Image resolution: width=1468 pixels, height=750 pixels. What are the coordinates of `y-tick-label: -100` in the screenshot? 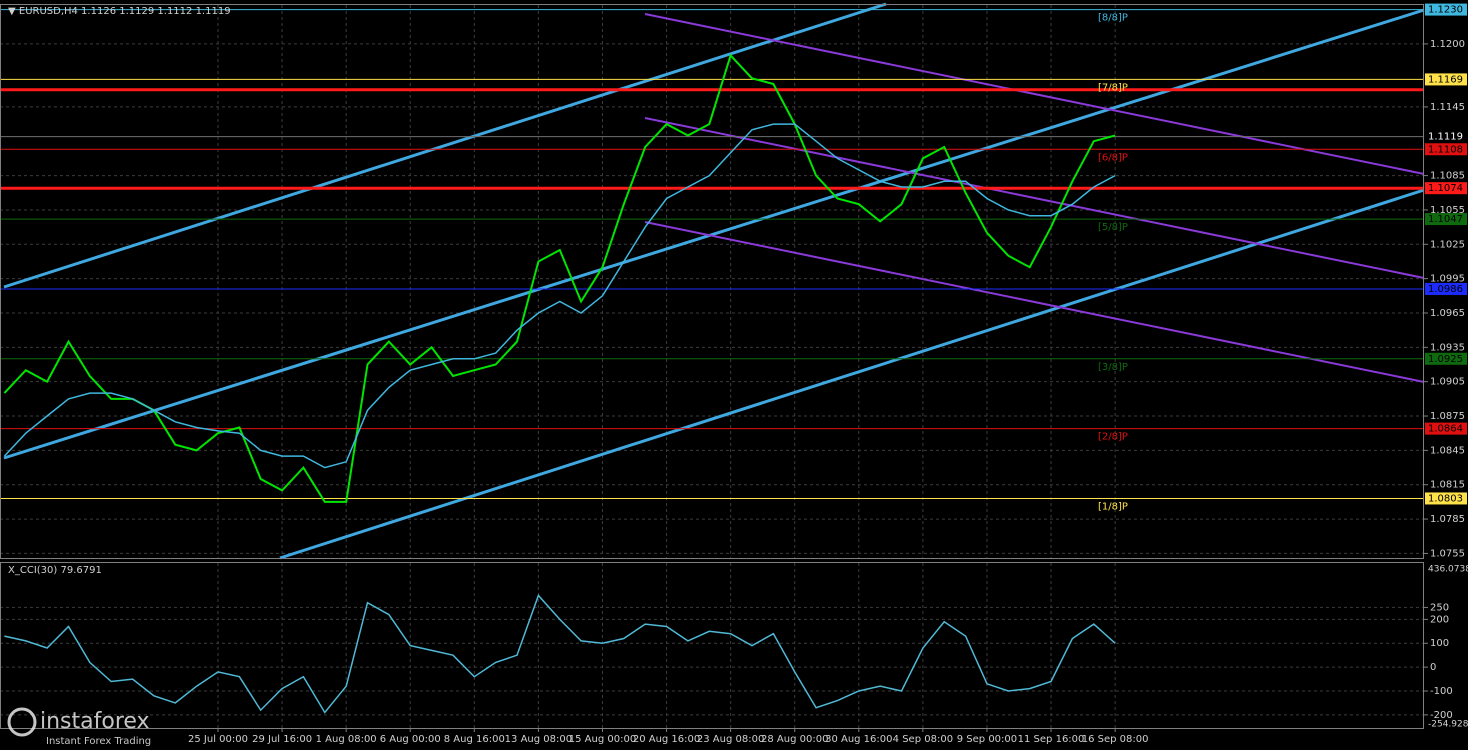 It's located at (1441, 691).